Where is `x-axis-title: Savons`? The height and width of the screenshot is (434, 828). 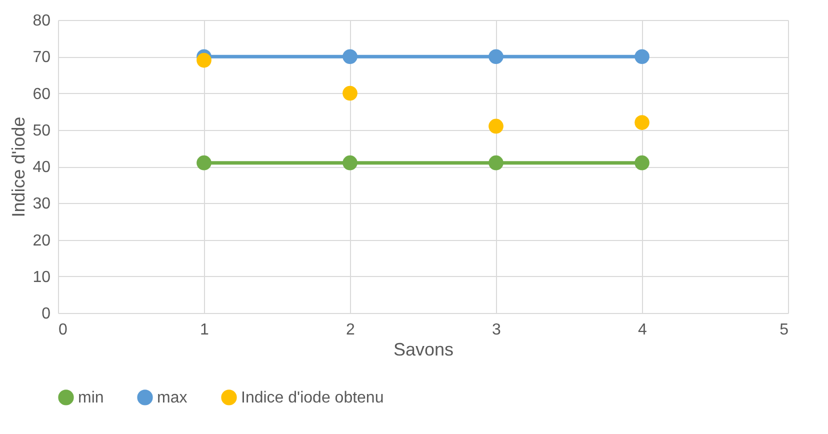
x-axis-title: Savons is located at coordinates (423, 350).